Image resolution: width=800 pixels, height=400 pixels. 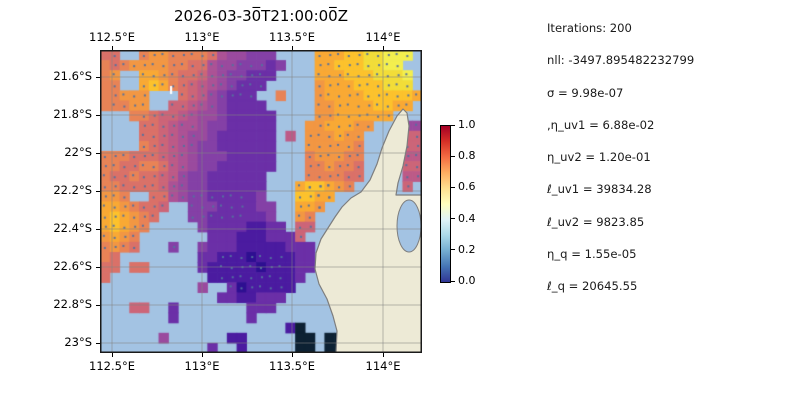 What do you see at coordinates (592, 286) in the screenshot?
I see `stat-line: ℓ_q = 20645.55` at bounding box center [592, 286].